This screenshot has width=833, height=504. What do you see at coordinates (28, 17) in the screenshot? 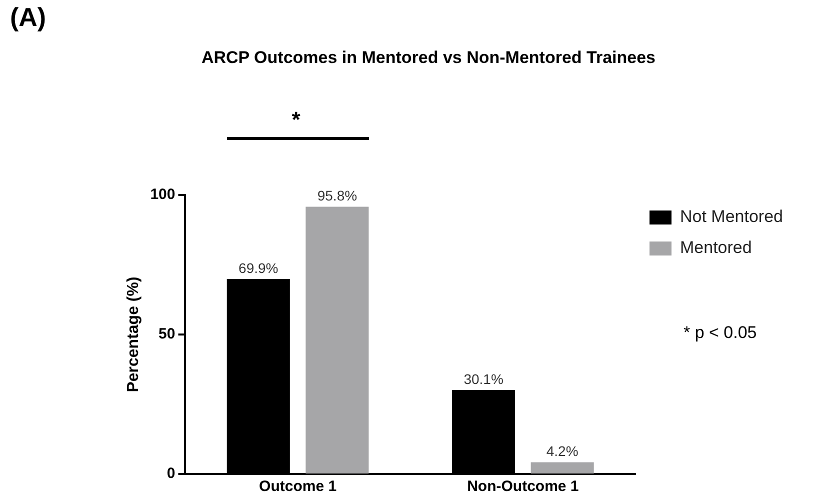
I see `text: (A)` at bounding box center [28, 17].